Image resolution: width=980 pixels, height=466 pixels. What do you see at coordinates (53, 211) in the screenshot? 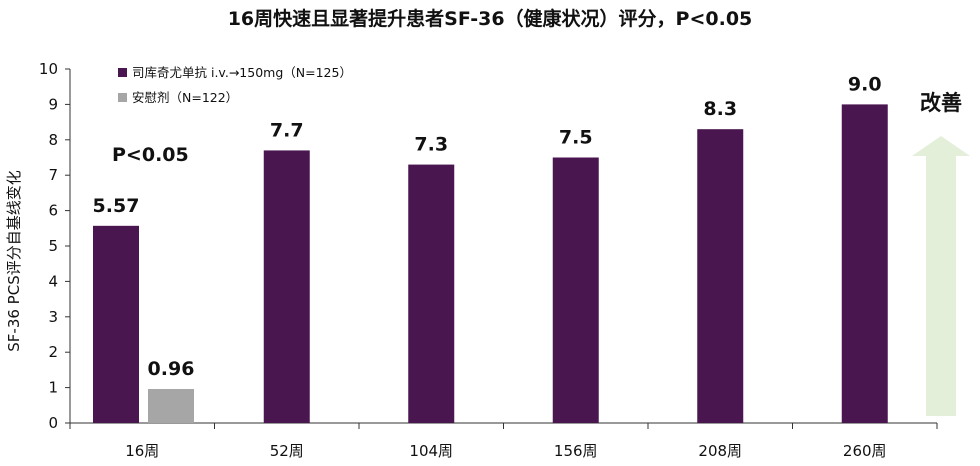
I see `y-tick-label: 6` at bounding box center [53, 211].